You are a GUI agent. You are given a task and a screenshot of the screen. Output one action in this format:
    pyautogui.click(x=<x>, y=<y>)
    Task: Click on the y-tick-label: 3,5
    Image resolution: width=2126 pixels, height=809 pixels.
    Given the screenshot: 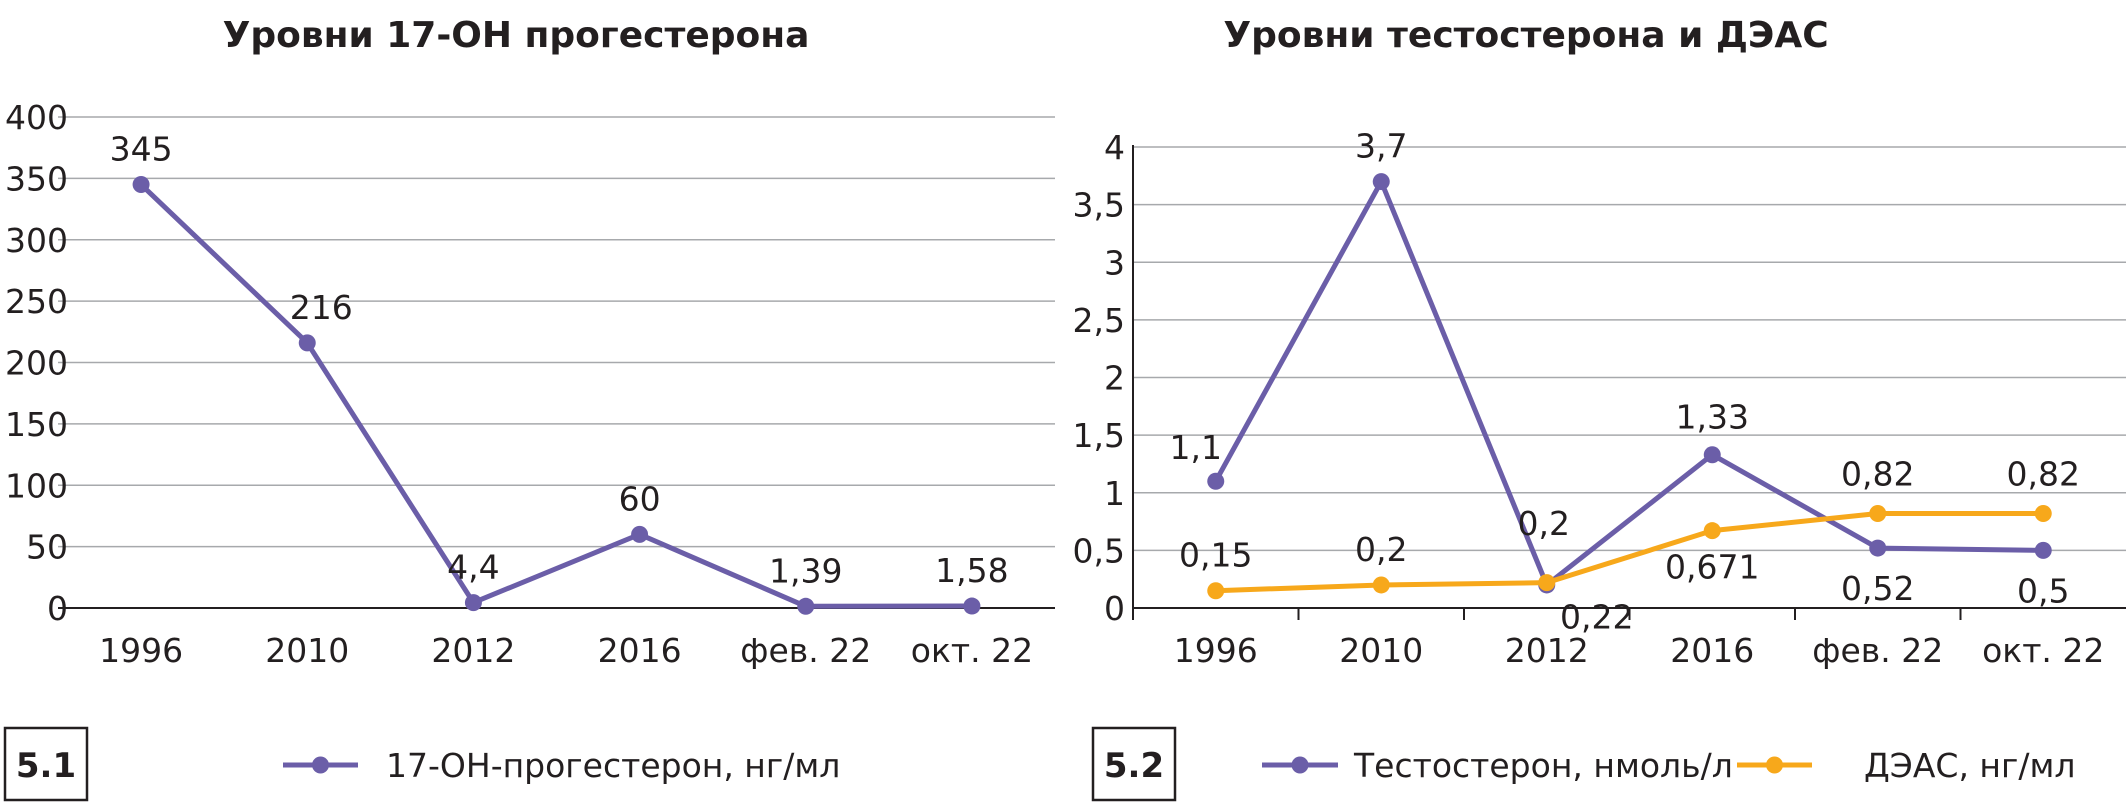 What is the action you would take?
    pyautogui.click(x=1099, y=205)
    